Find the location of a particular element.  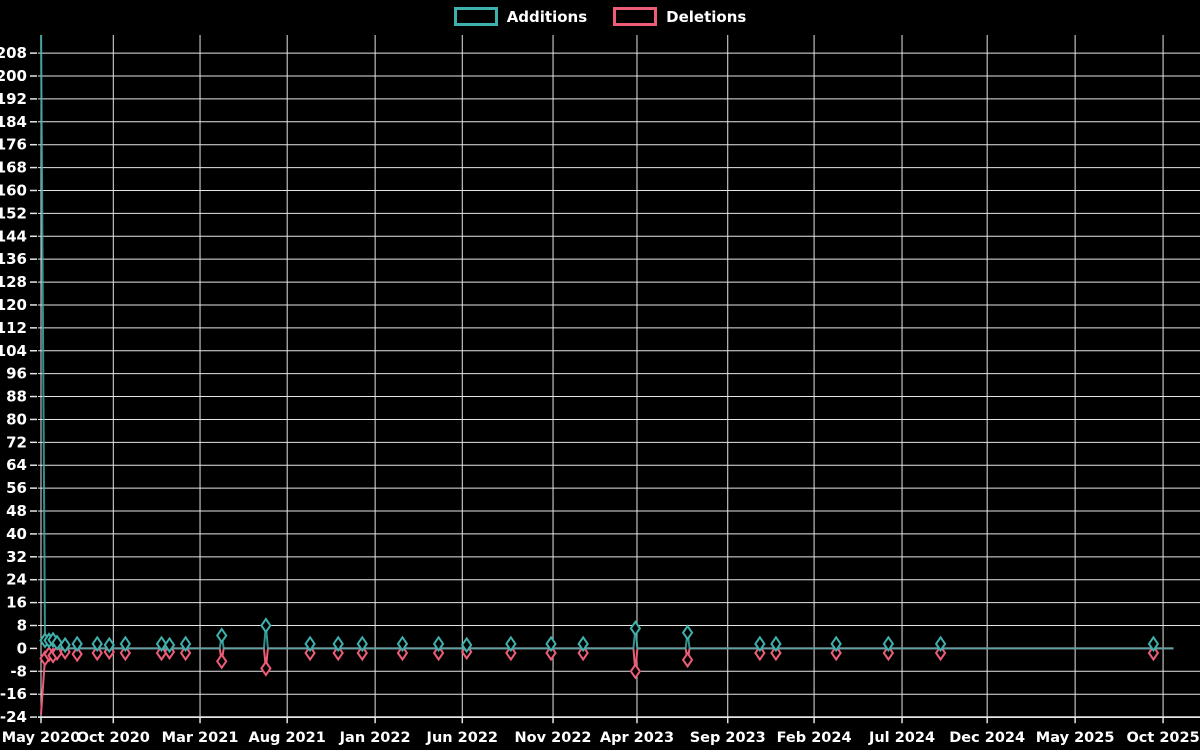

svg-text: 96 is located at coordinates (16, 374).